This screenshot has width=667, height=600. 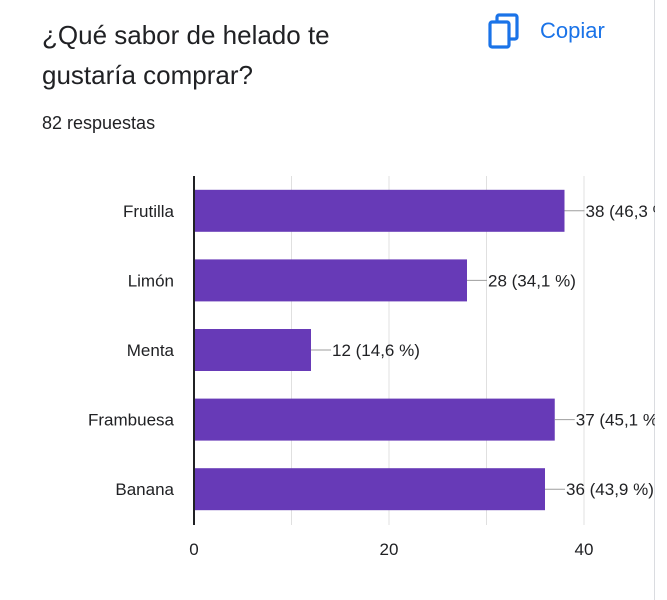 I want to click on x-tick-label: 0, so click(x=193, y=549).